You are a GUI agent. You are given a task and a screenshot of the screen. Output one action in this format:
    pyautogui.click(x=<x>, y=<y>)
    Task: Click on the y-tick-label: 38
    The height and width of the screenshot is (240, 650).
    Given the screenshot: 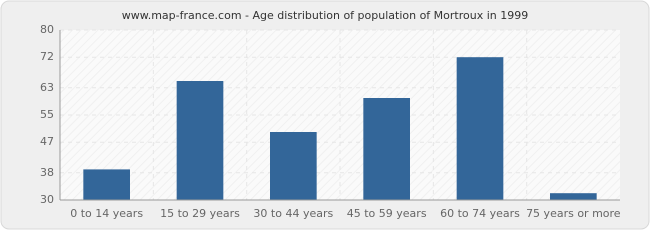 What is the action you would take?
    pyautogui.click(x=47, y=172)
    